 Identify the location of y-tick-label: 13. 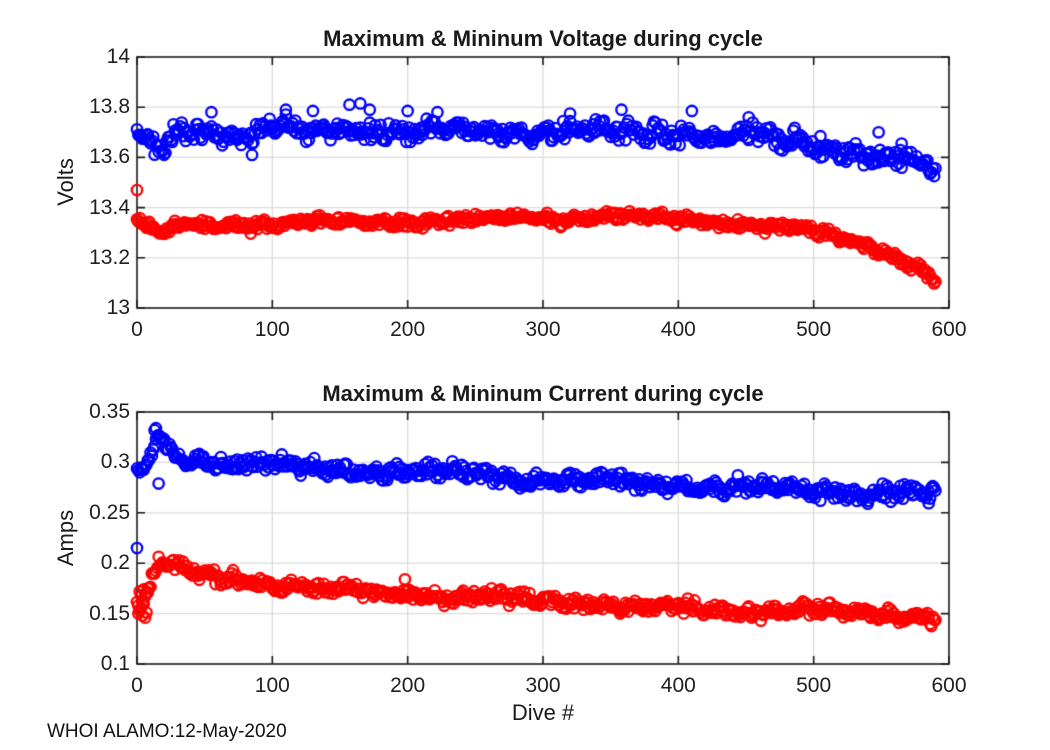
(118, 307).